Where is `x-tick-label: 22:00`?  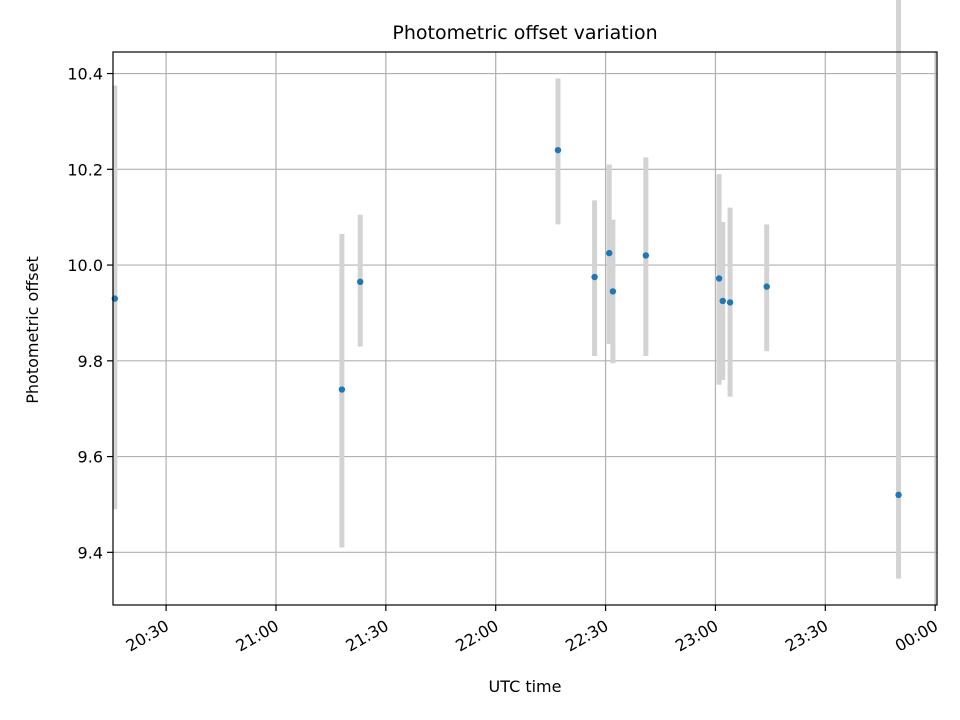 x-tick-label: 22:00 is located at coordinates (476, 636).